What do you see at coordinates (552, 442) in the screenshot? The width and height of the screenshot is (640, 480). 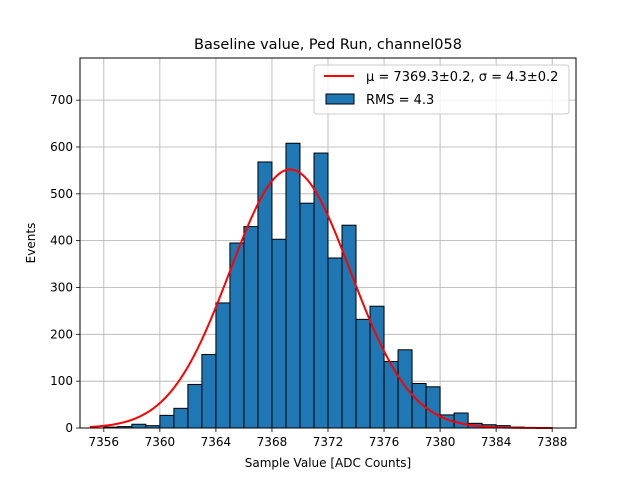 I see `x-tick-label: 7388` at bounding box center [552, 442].